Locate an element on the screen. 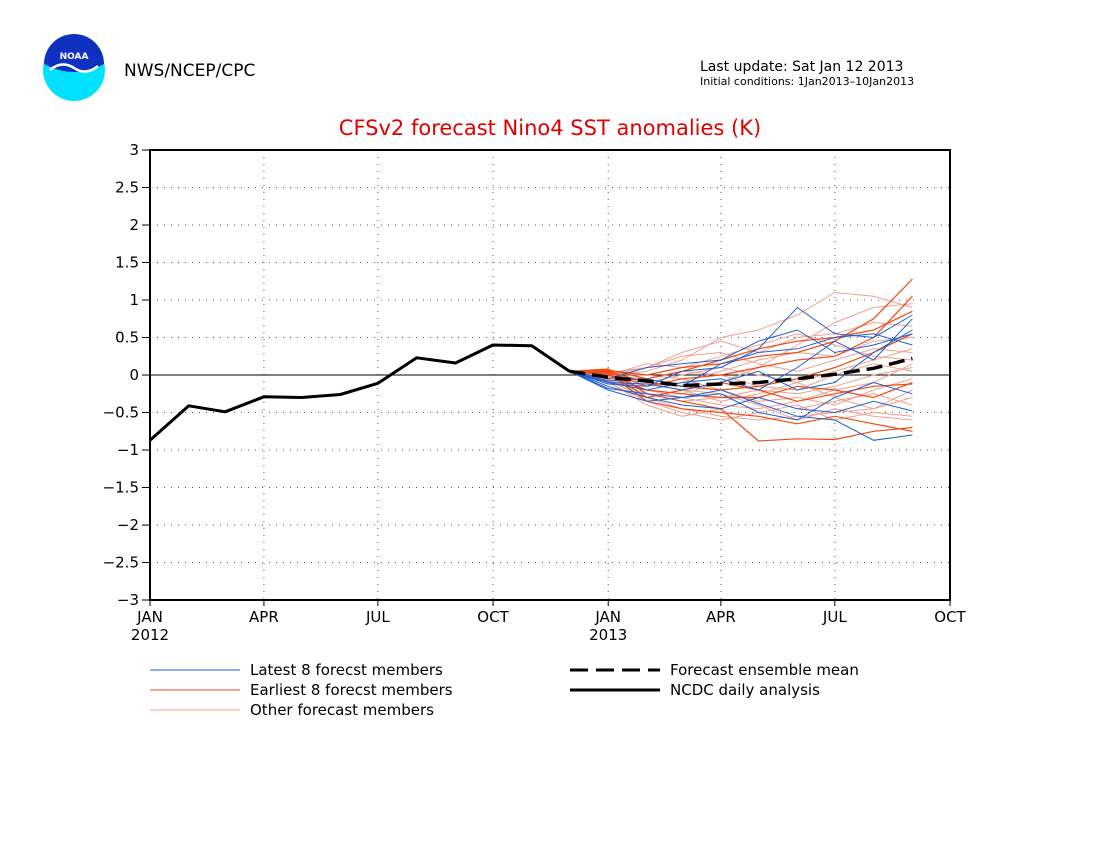 The width and height of the screenshot is (1100, 850). noaa-logo-inner is located at coordinates (74, 53).